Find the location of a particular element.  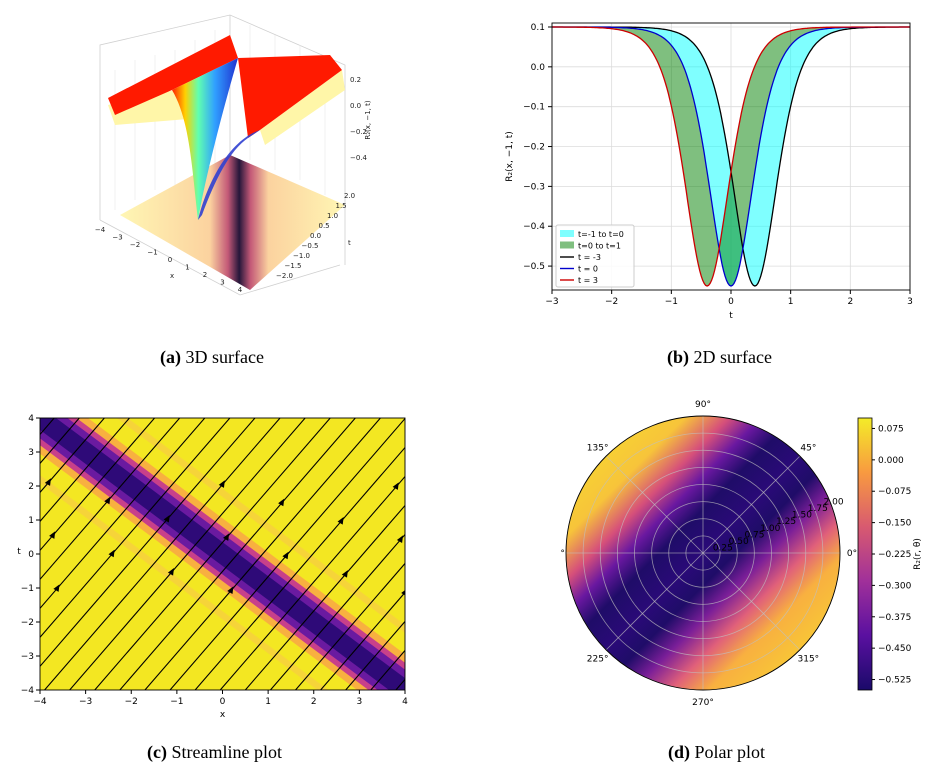

y-tick-label: −3 is located at coordinates (27, 657).